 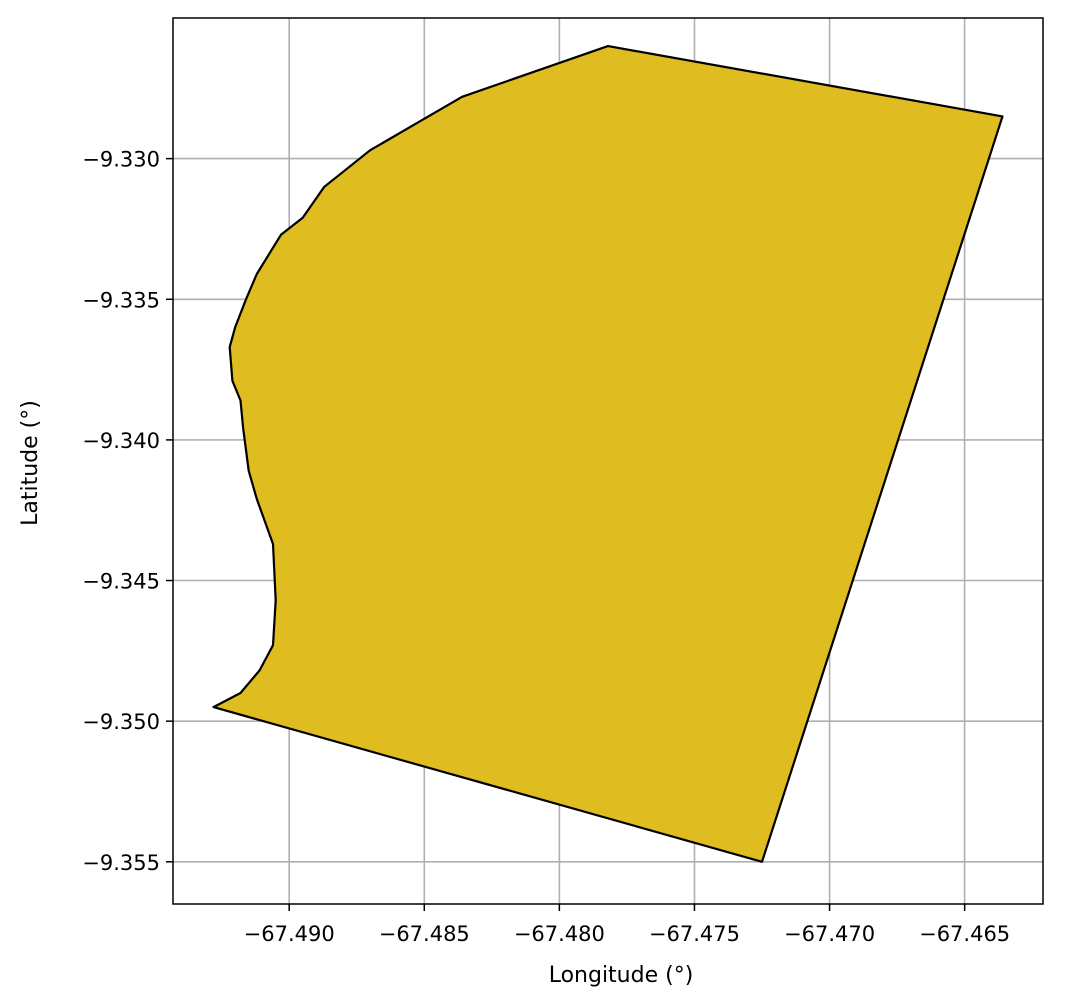 What do you see at coordinates (121, 441) in the screenshot?
I see `y-tick-label: −9.340` at bounding box center [121, 441].